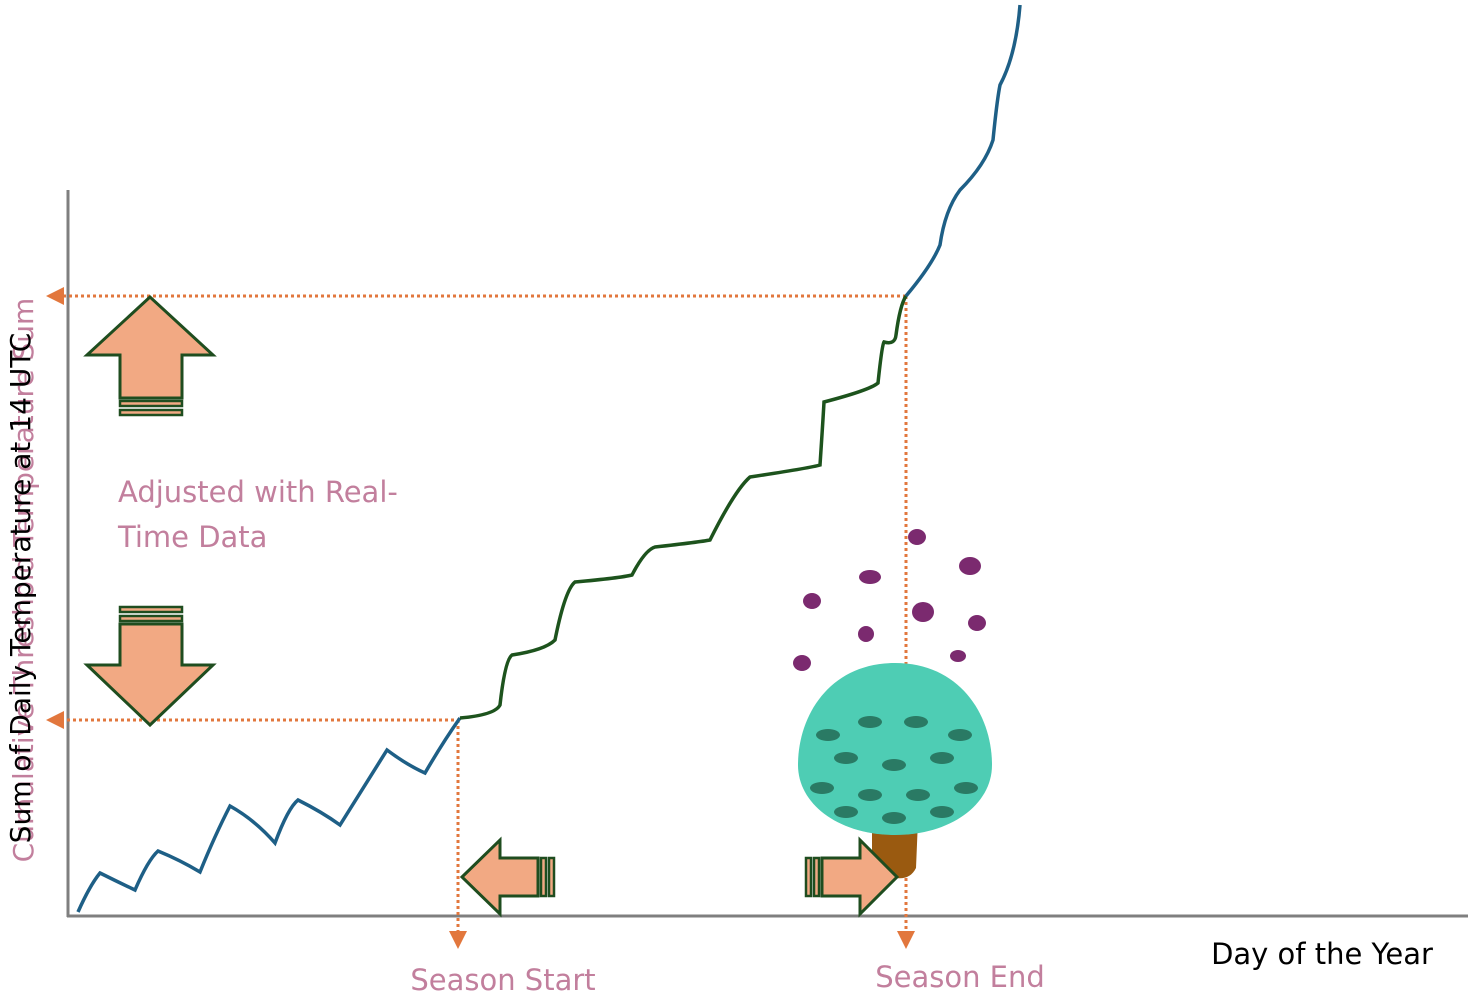 The height and width of the screenshot is (994, 1468). I want to click on blossoms, so click(889, 600).